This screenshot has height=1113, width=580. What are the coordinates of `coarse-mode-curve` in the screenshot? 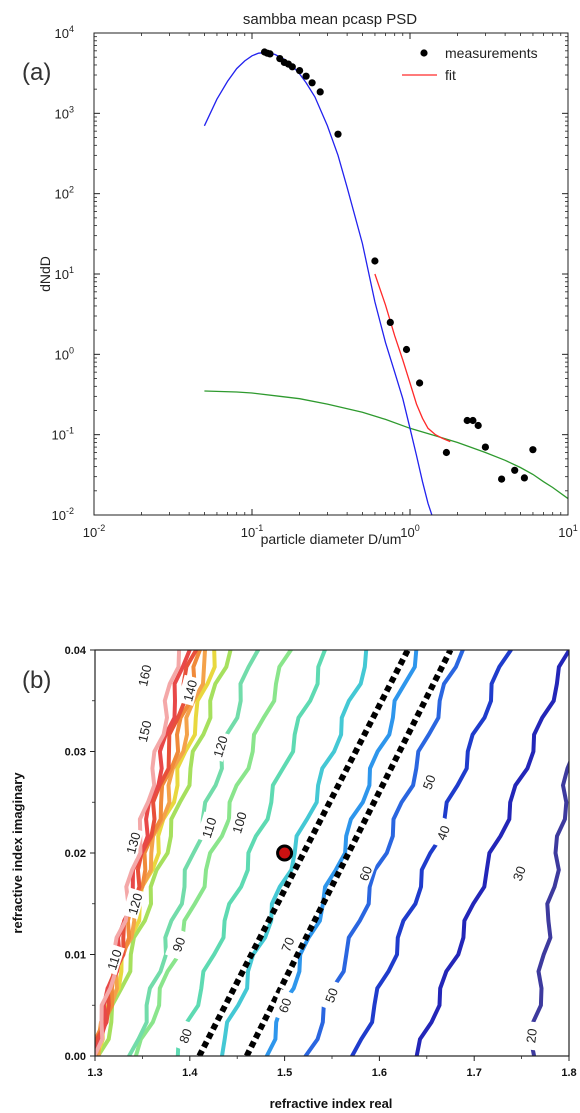 It's located at (386, 445).